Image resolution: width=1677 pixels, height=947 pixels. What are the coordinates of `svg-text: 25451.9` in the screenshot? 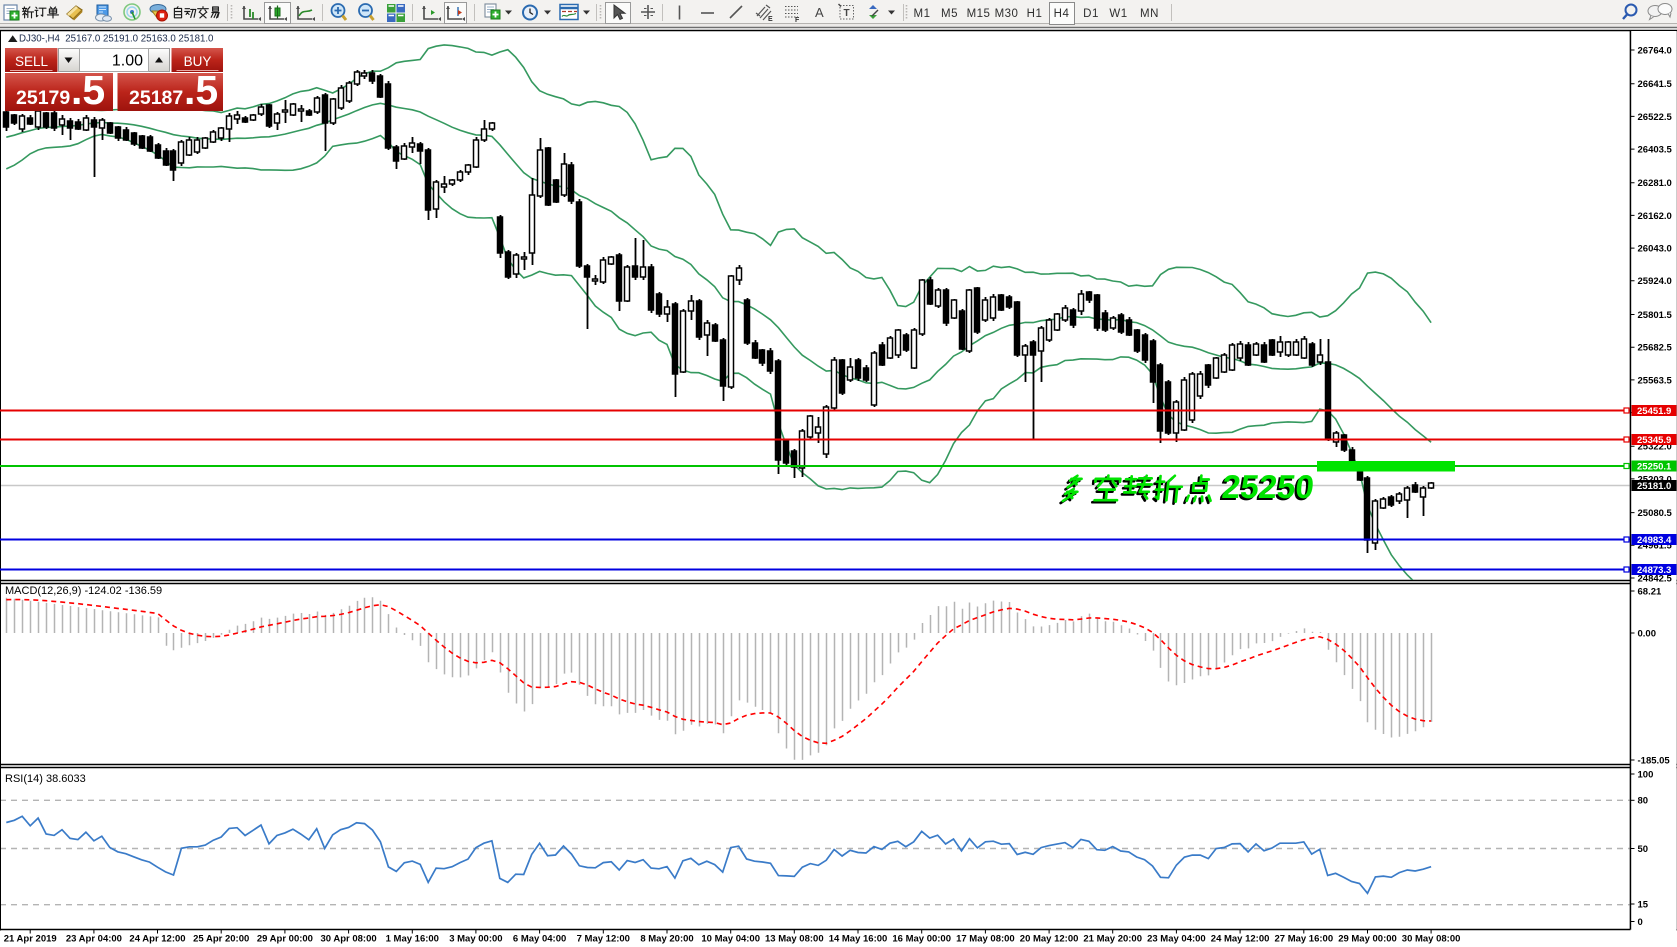 It's located at (1654, 411).